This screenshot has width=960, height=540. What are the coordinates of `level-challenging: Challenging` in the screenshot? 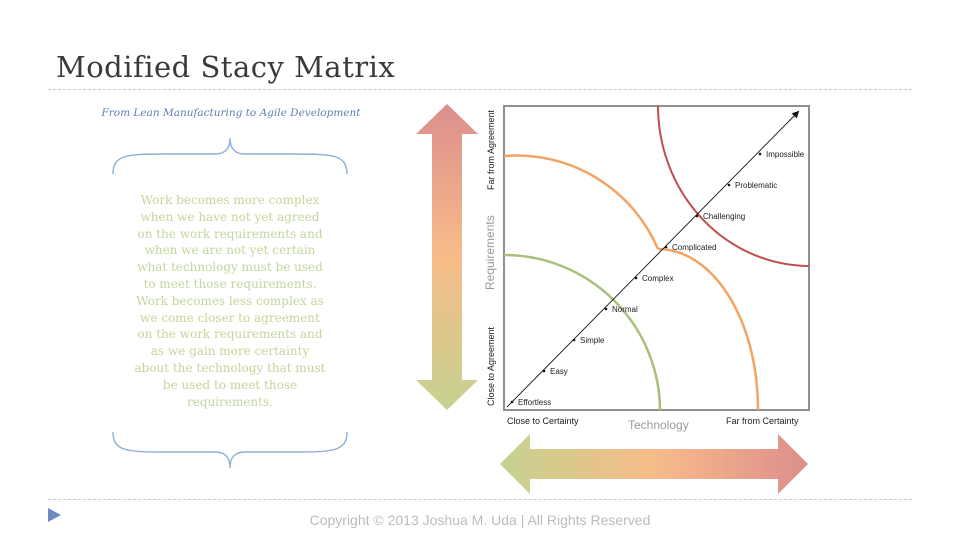 It's located at (720, 216).